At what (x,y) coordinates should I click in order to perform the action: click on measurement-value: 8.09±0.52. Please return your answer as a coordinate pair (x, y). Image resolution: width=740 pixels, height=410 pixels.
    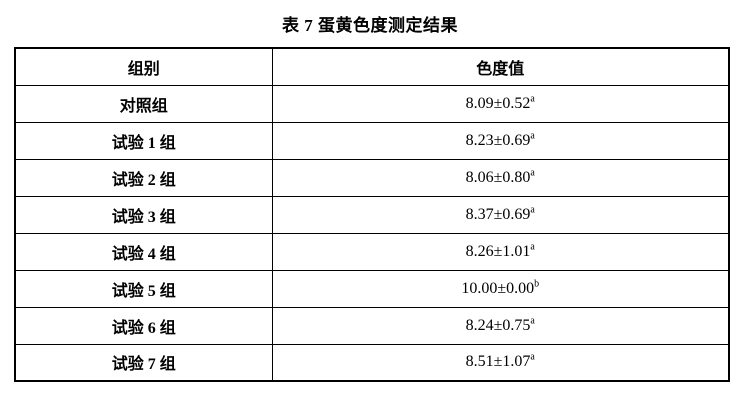
    Looking at the image, I should click on (498, 103).